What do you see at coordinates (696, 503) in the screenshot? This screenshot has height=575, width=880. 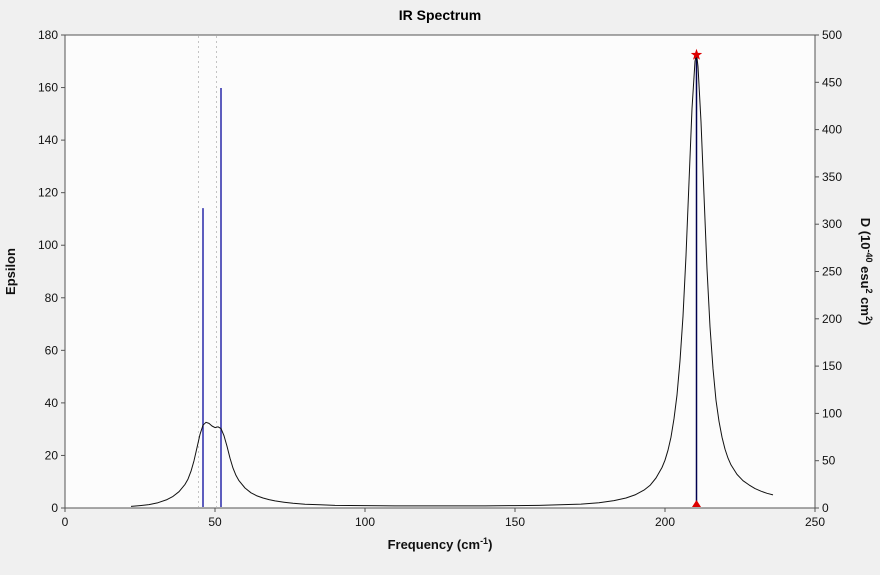 I see `selected-peak-triangle-icon` at bounding box center [696, 503].